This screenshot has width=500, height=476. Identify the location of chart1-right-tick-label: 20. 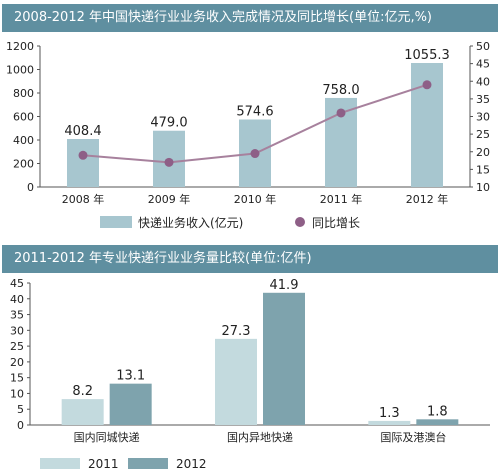
(483, 152).